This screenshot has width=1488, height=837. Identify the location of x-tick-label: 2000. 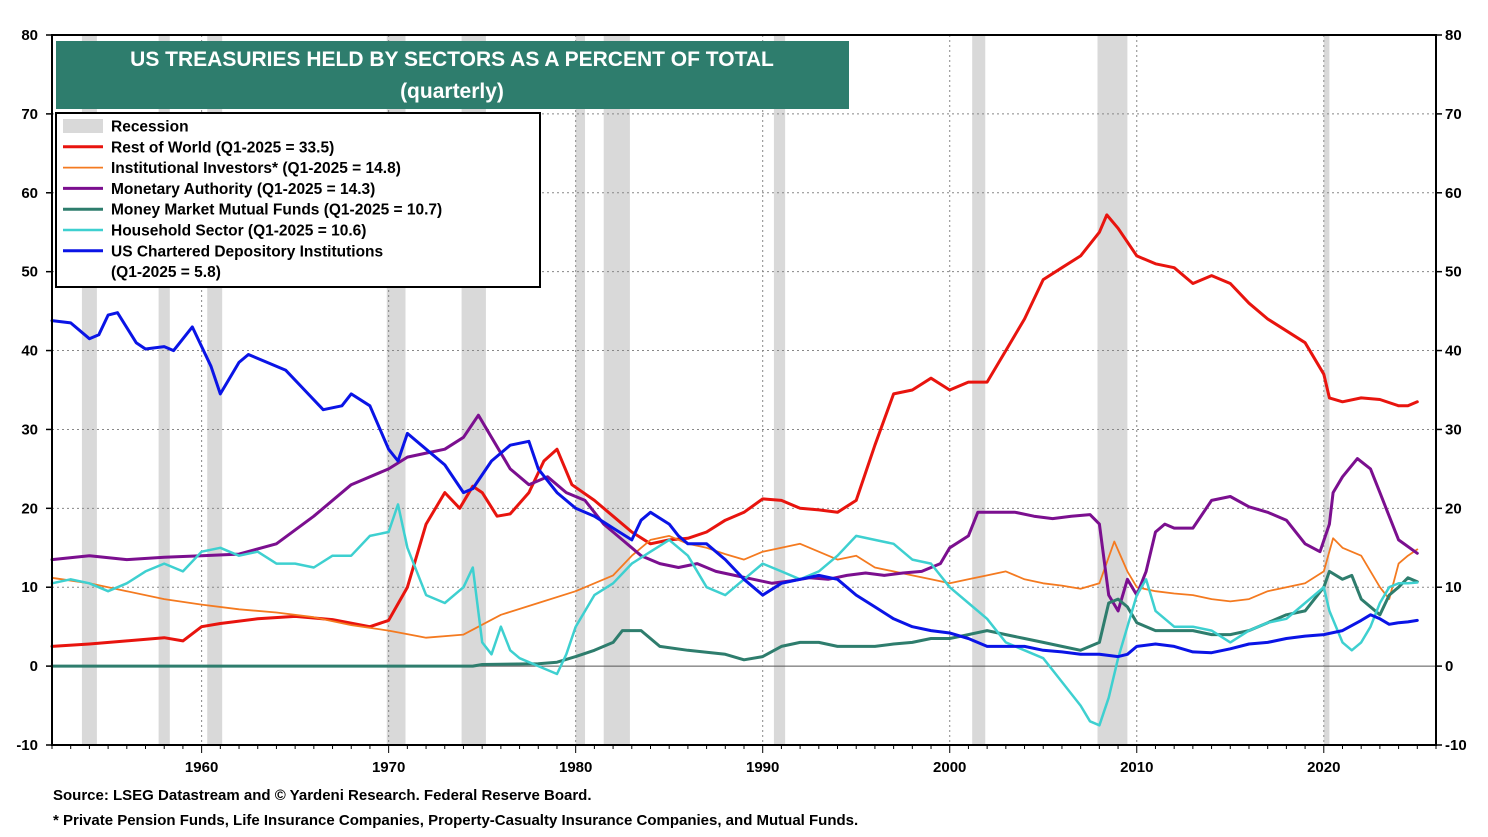
(949, 767).